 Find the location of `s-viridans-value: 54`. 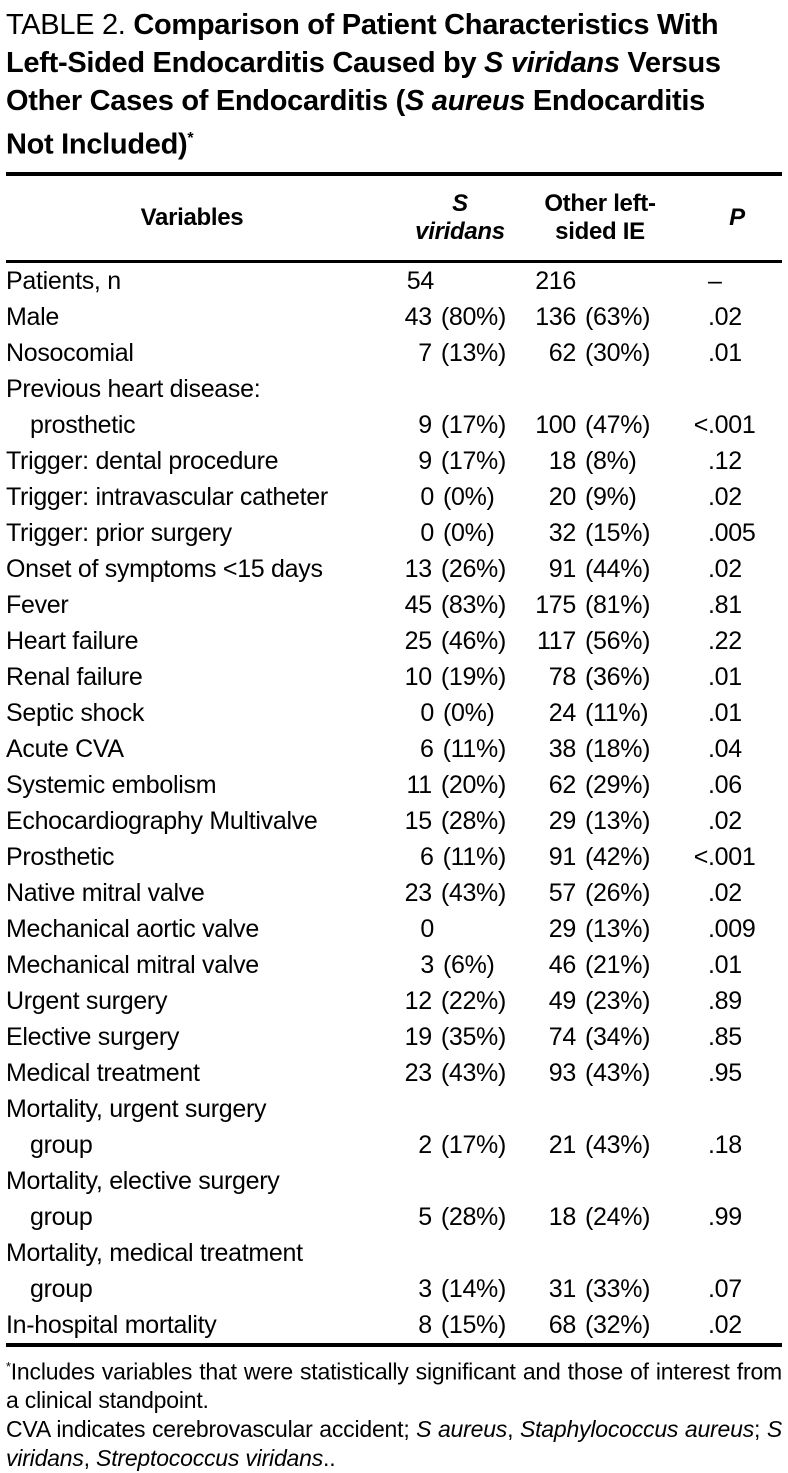

s-viridans-value: 54 is located at coordinates (442, 281).